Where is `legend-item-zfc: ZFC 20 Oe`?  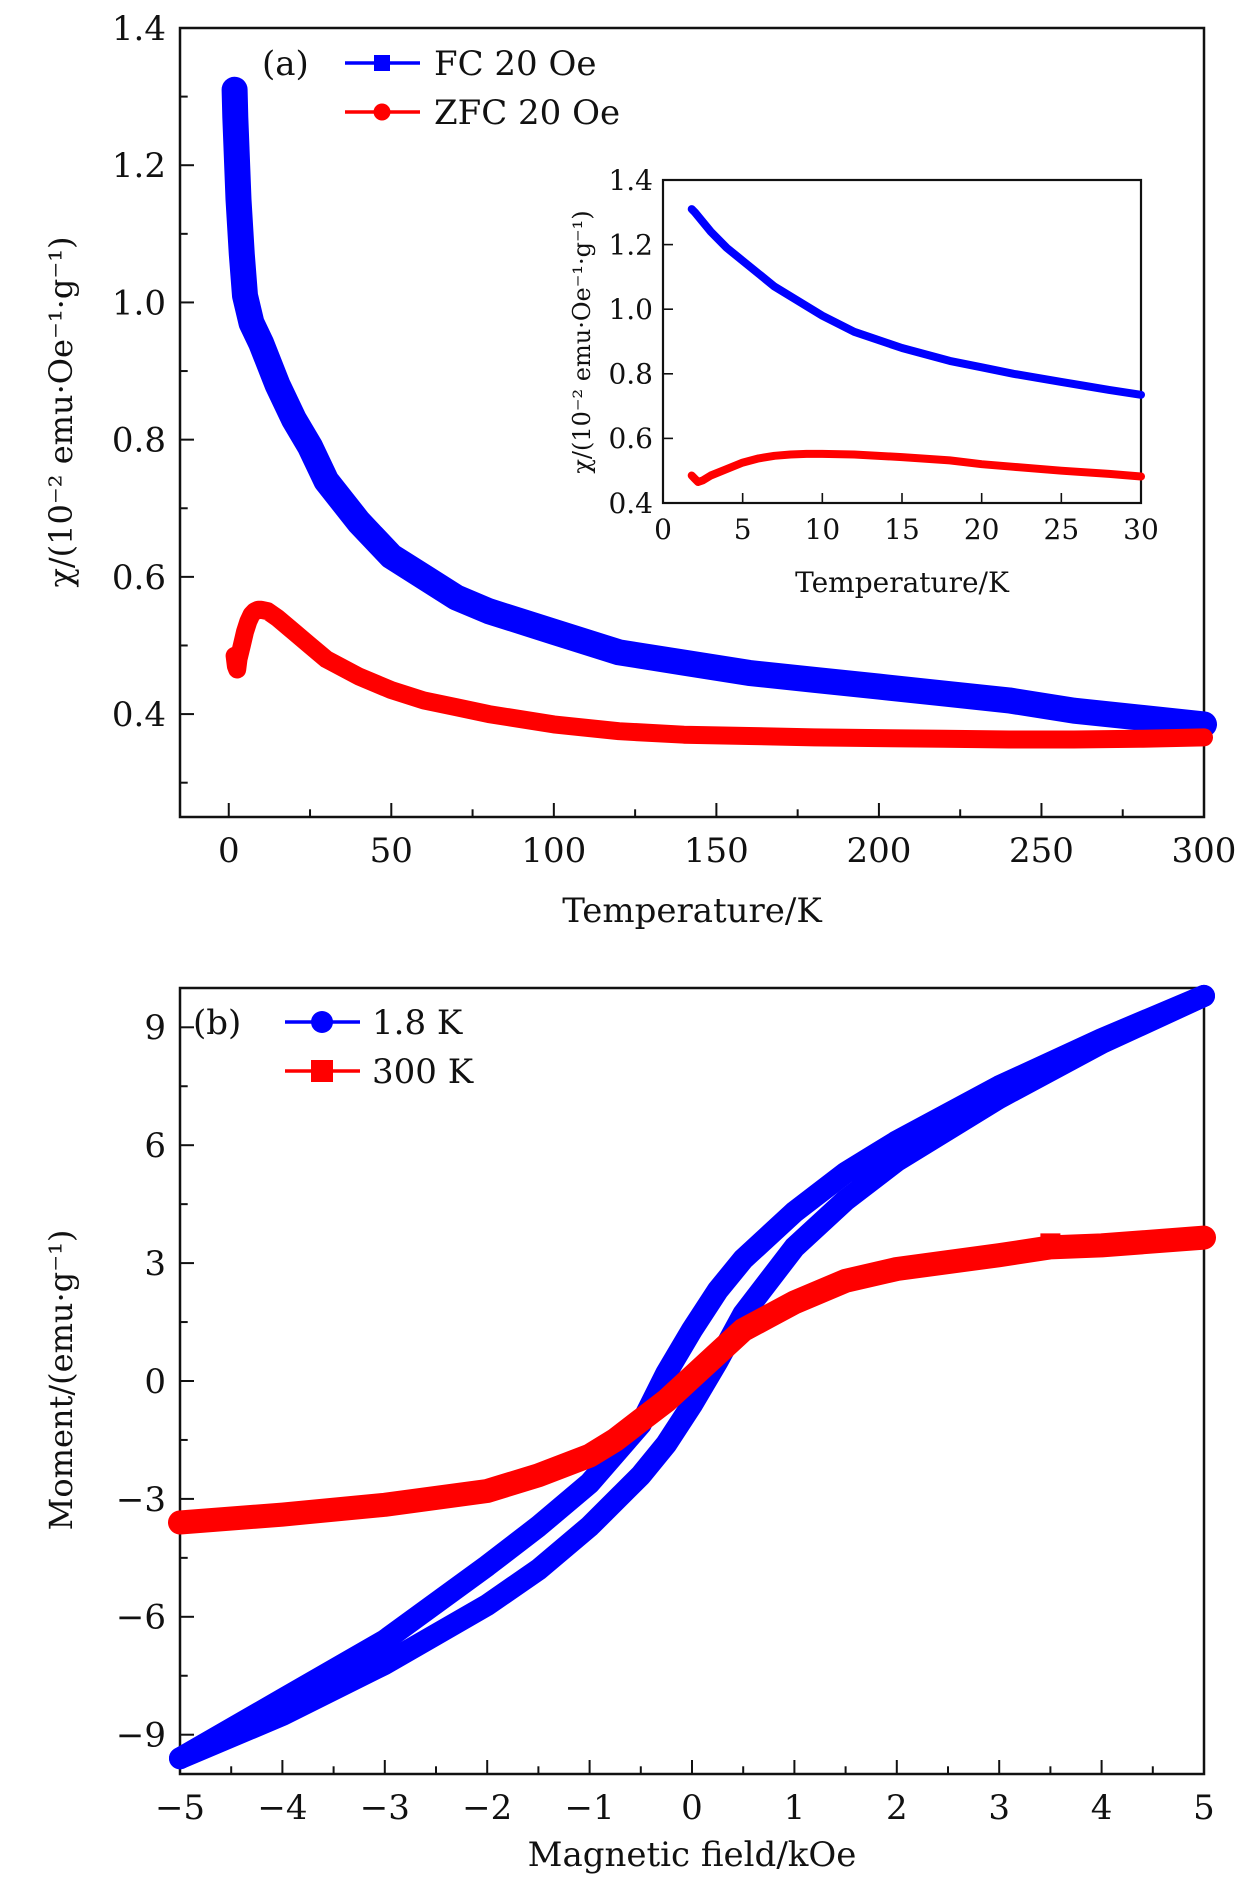 legend-item-zfc: ZFC 20 Oe is located at coordinates (482, 113).